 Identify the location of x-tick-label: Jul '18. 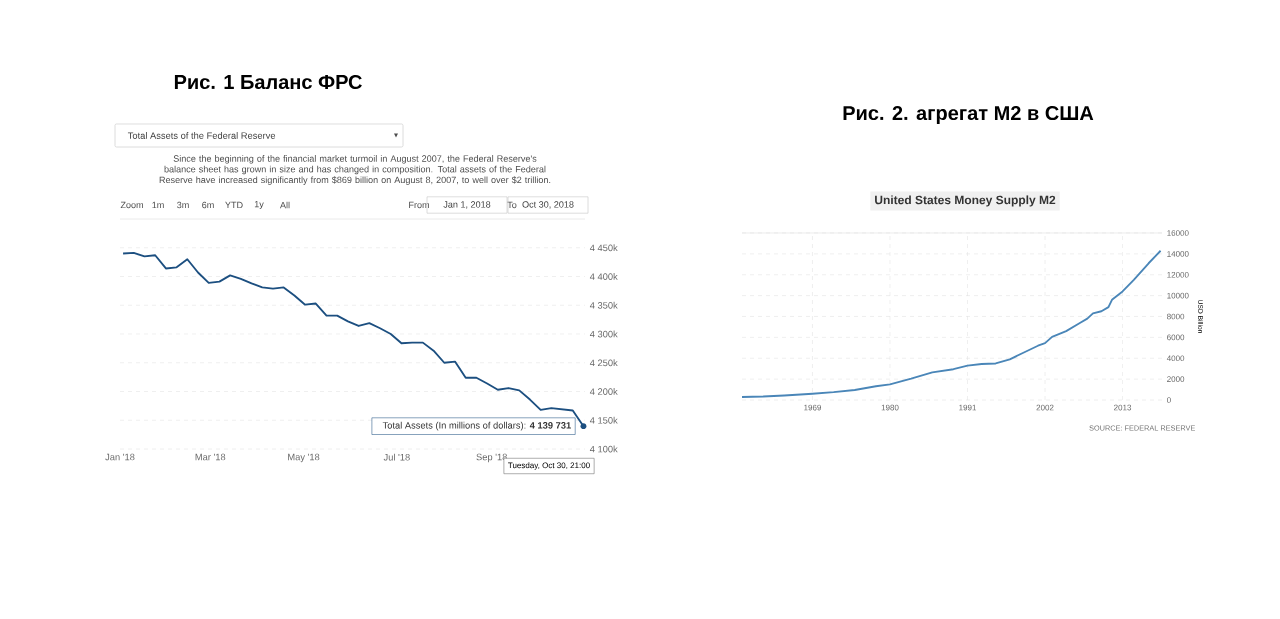
(396, 457).